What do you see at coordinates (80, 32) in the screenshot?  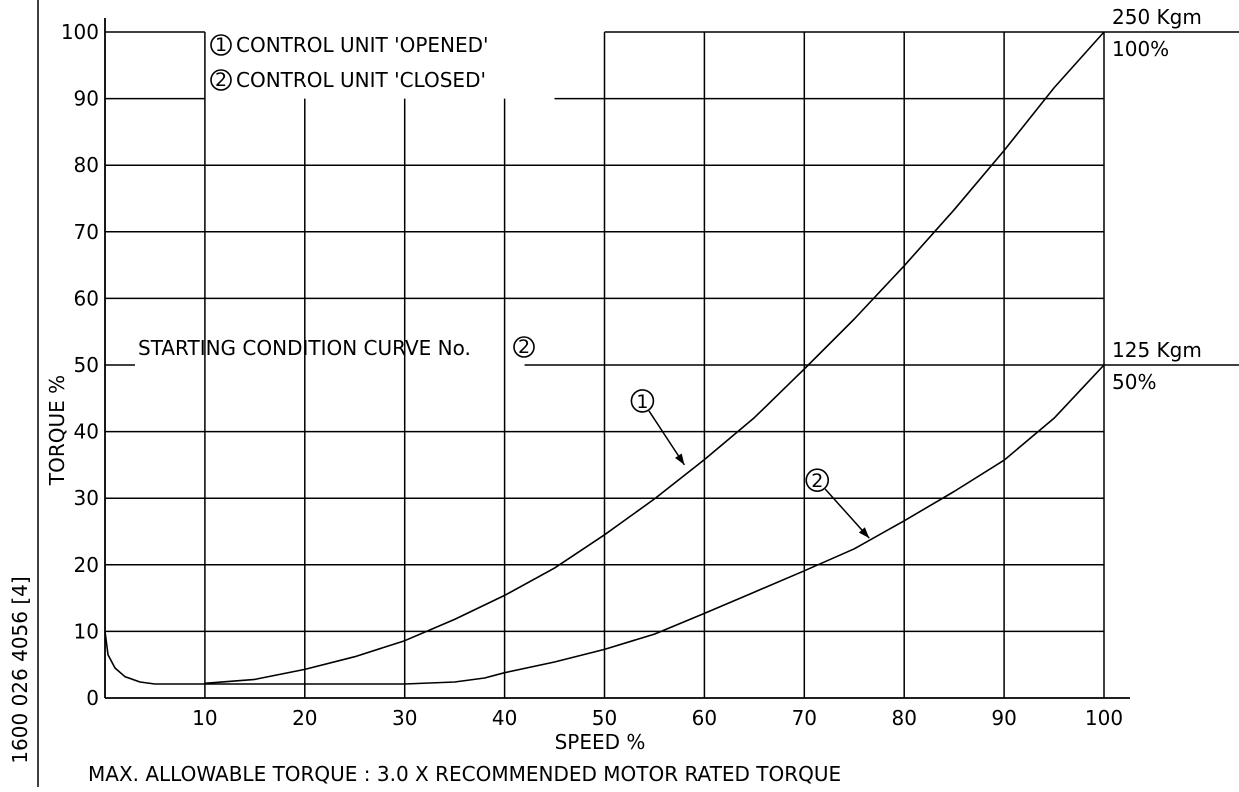 I see `y-tick-label-100: 100` at bounding box center [80, 32].